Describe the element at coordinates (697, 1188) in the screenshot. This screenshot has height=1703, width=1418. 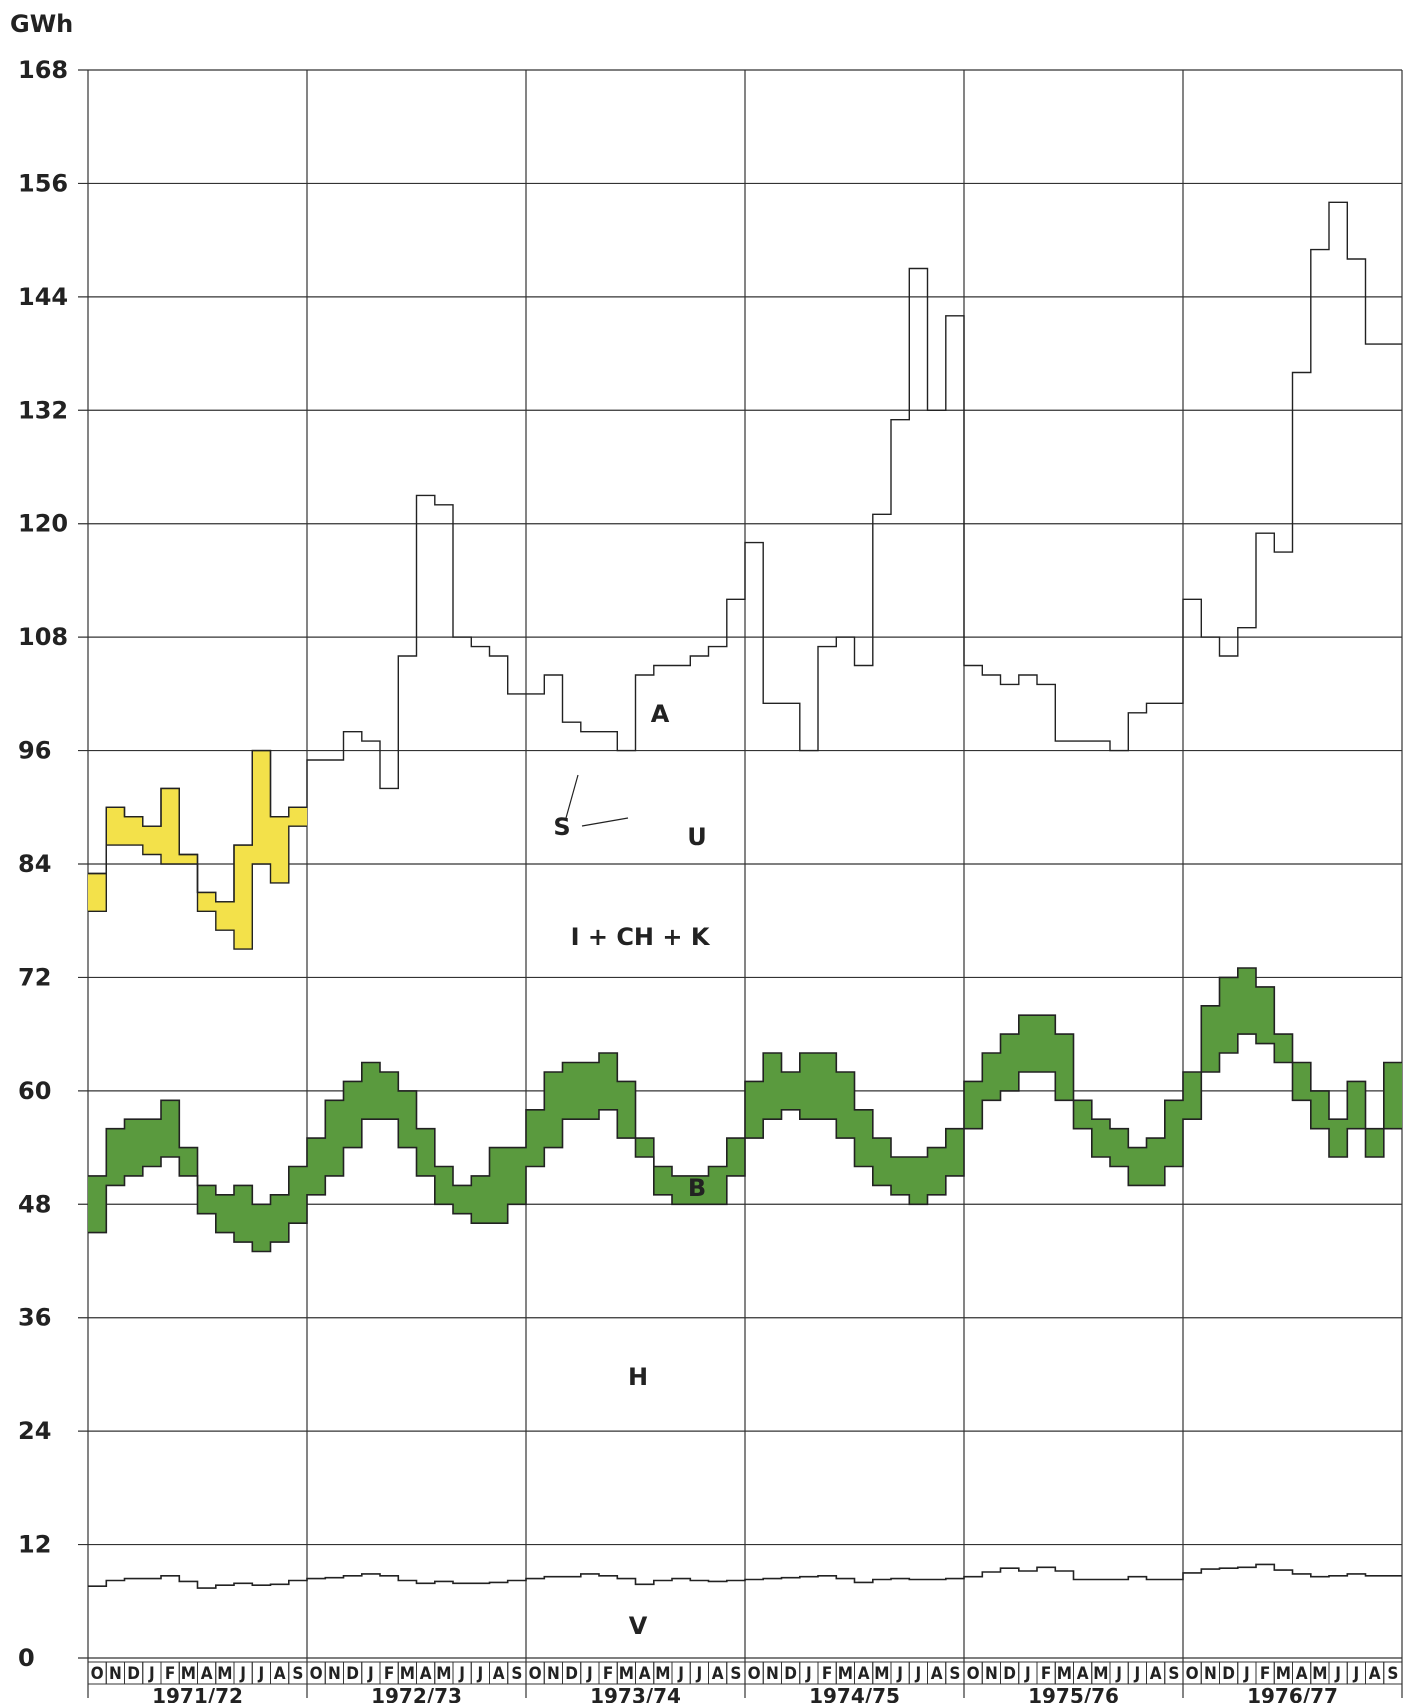
I see `region-label-b: B` at that location.